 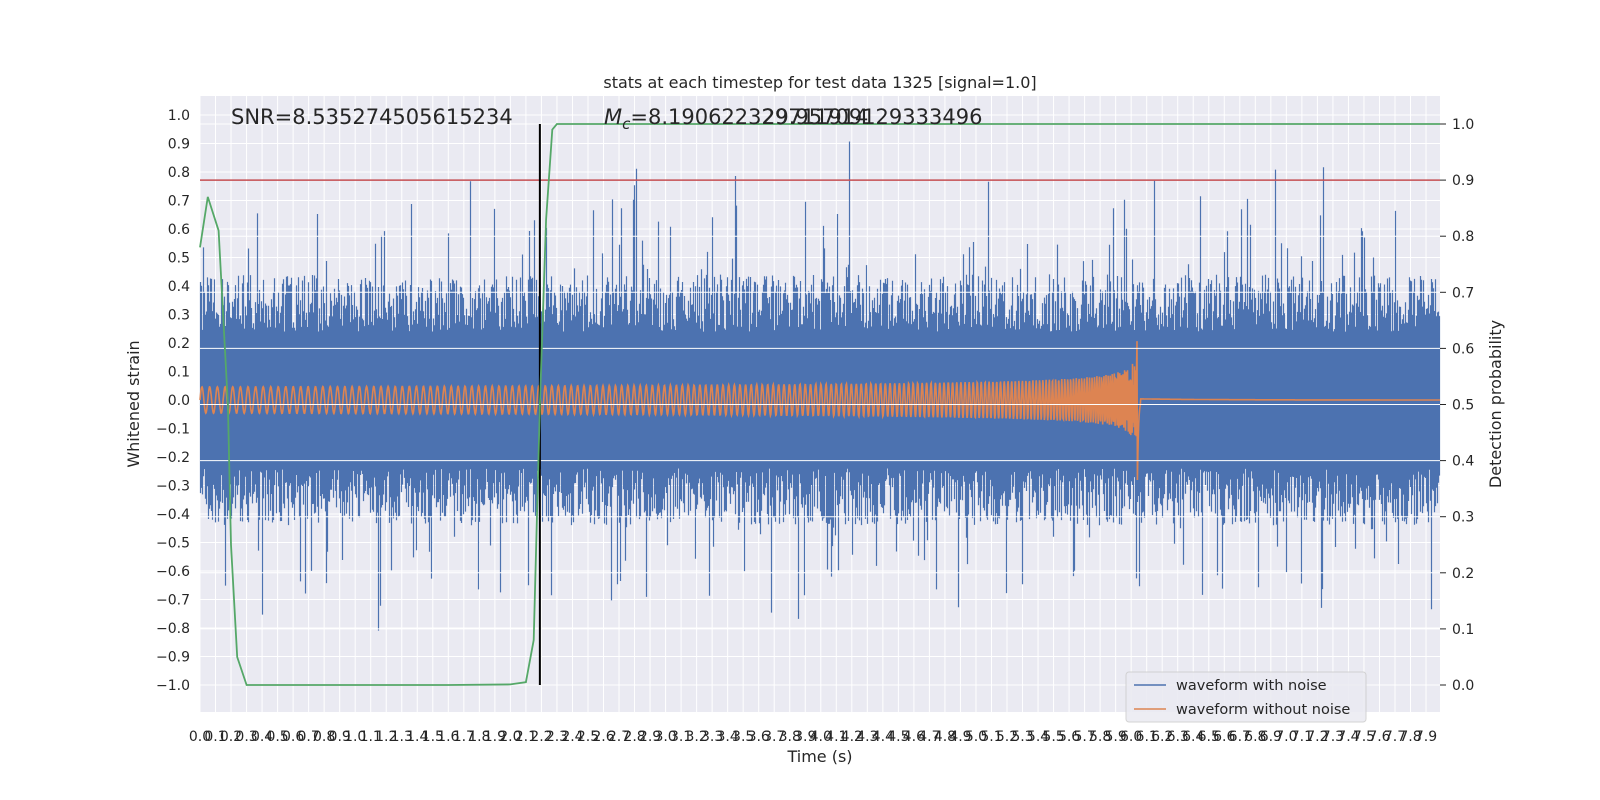 I want to click on x-tick-label: 3.2, so click(x=696, y=737).